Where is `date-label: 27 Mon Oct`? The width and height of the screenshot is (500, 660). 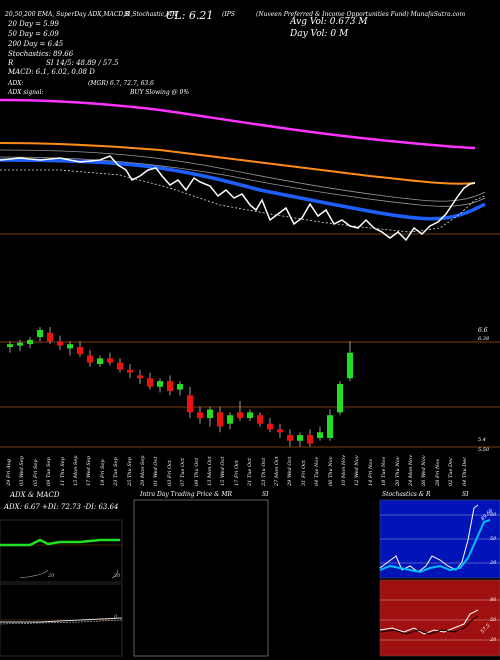 date-label: 27 Mon Oct is located at coordinates (277, 471).